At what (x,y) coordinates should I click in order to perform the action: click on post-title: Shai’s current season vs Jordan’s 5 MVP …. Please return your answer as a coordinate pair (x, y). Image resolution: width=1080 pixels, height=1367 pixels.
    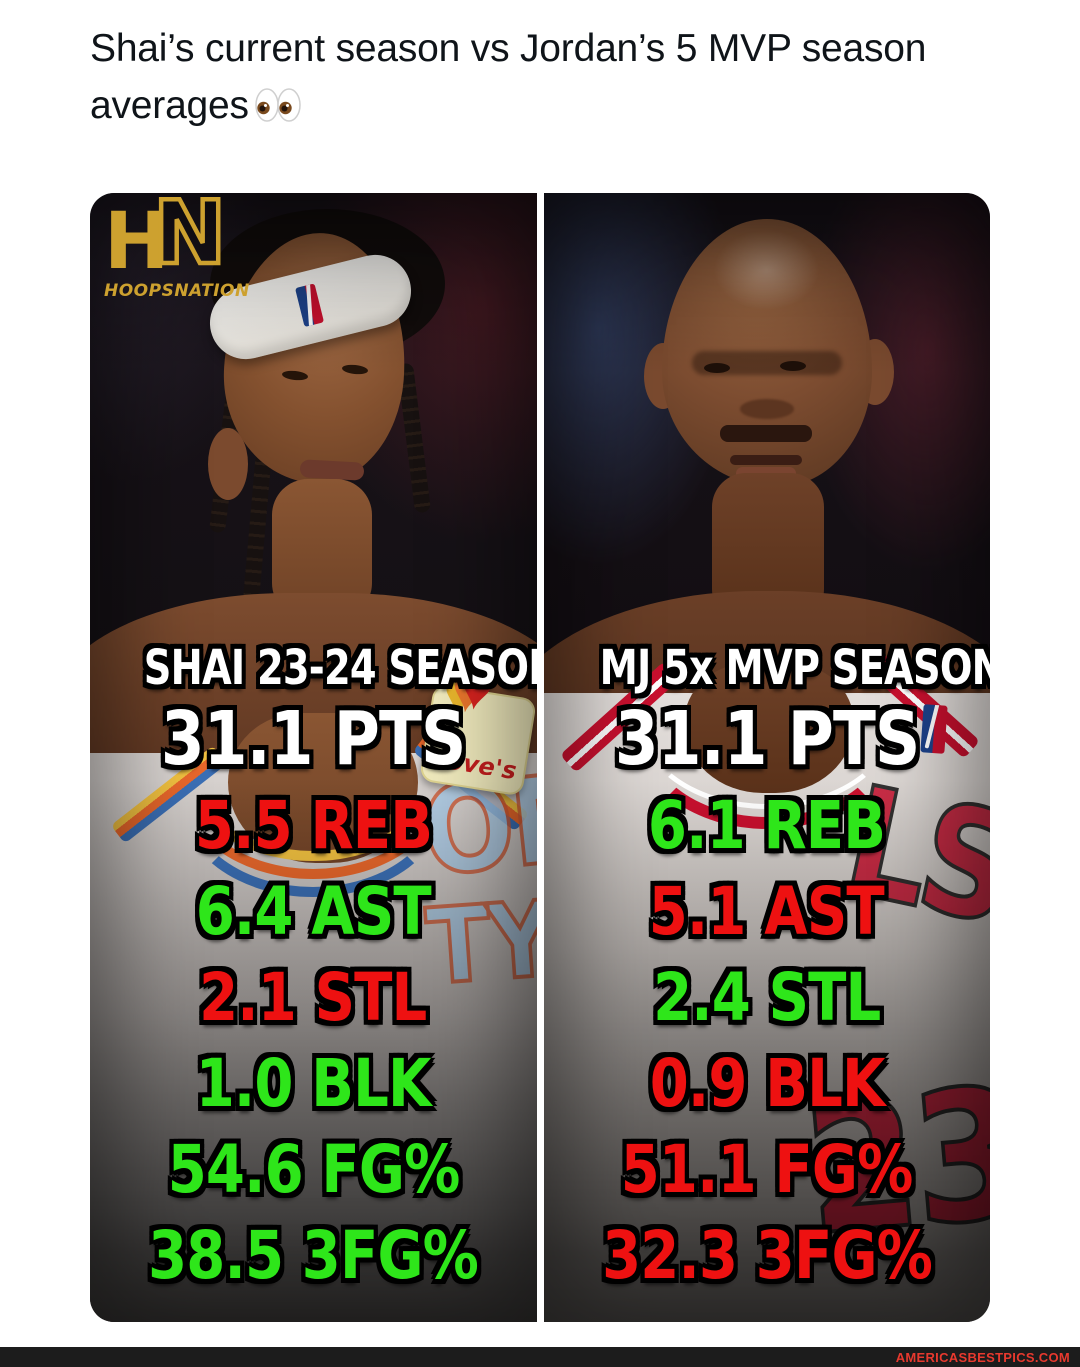
    Looking at the image, I should click on (550, 79).